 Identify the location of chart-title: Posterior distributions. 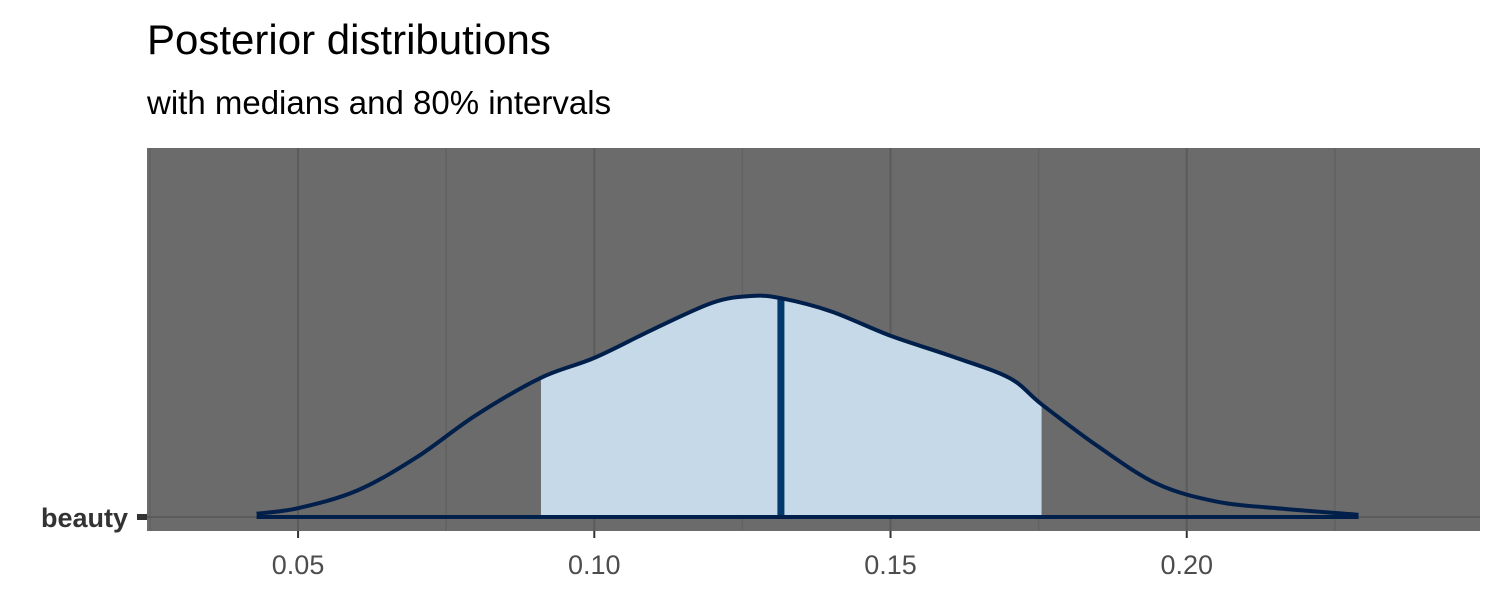
(349, 39).